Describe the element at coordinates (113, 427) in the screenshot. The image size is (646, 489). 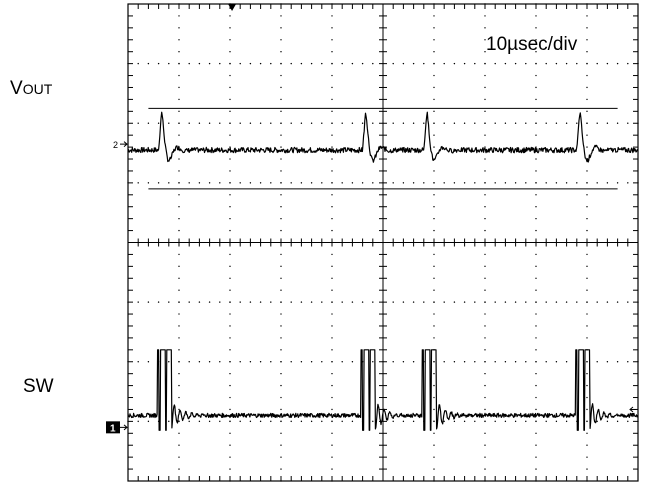
I see `ch1-marker-box` at that location.